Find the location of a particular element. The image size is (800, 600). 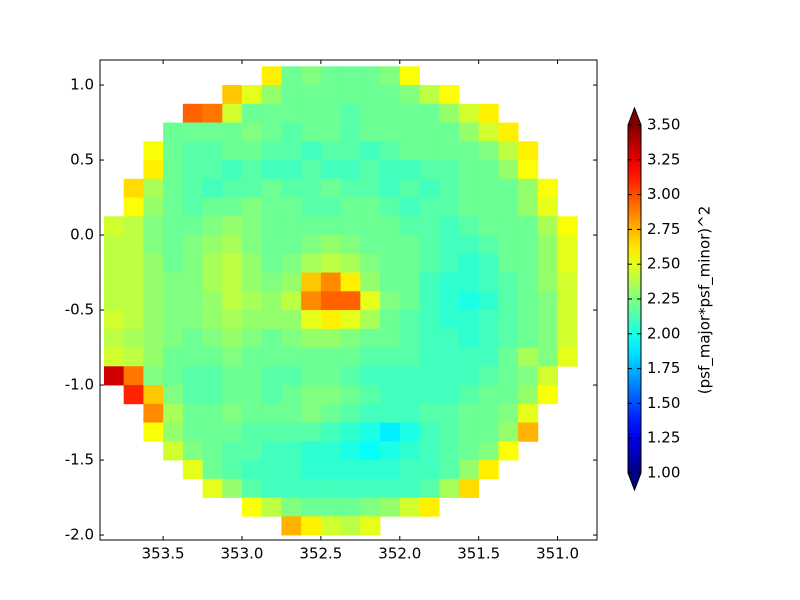

colorbar-extend-top is located at coordinates (634, 116).